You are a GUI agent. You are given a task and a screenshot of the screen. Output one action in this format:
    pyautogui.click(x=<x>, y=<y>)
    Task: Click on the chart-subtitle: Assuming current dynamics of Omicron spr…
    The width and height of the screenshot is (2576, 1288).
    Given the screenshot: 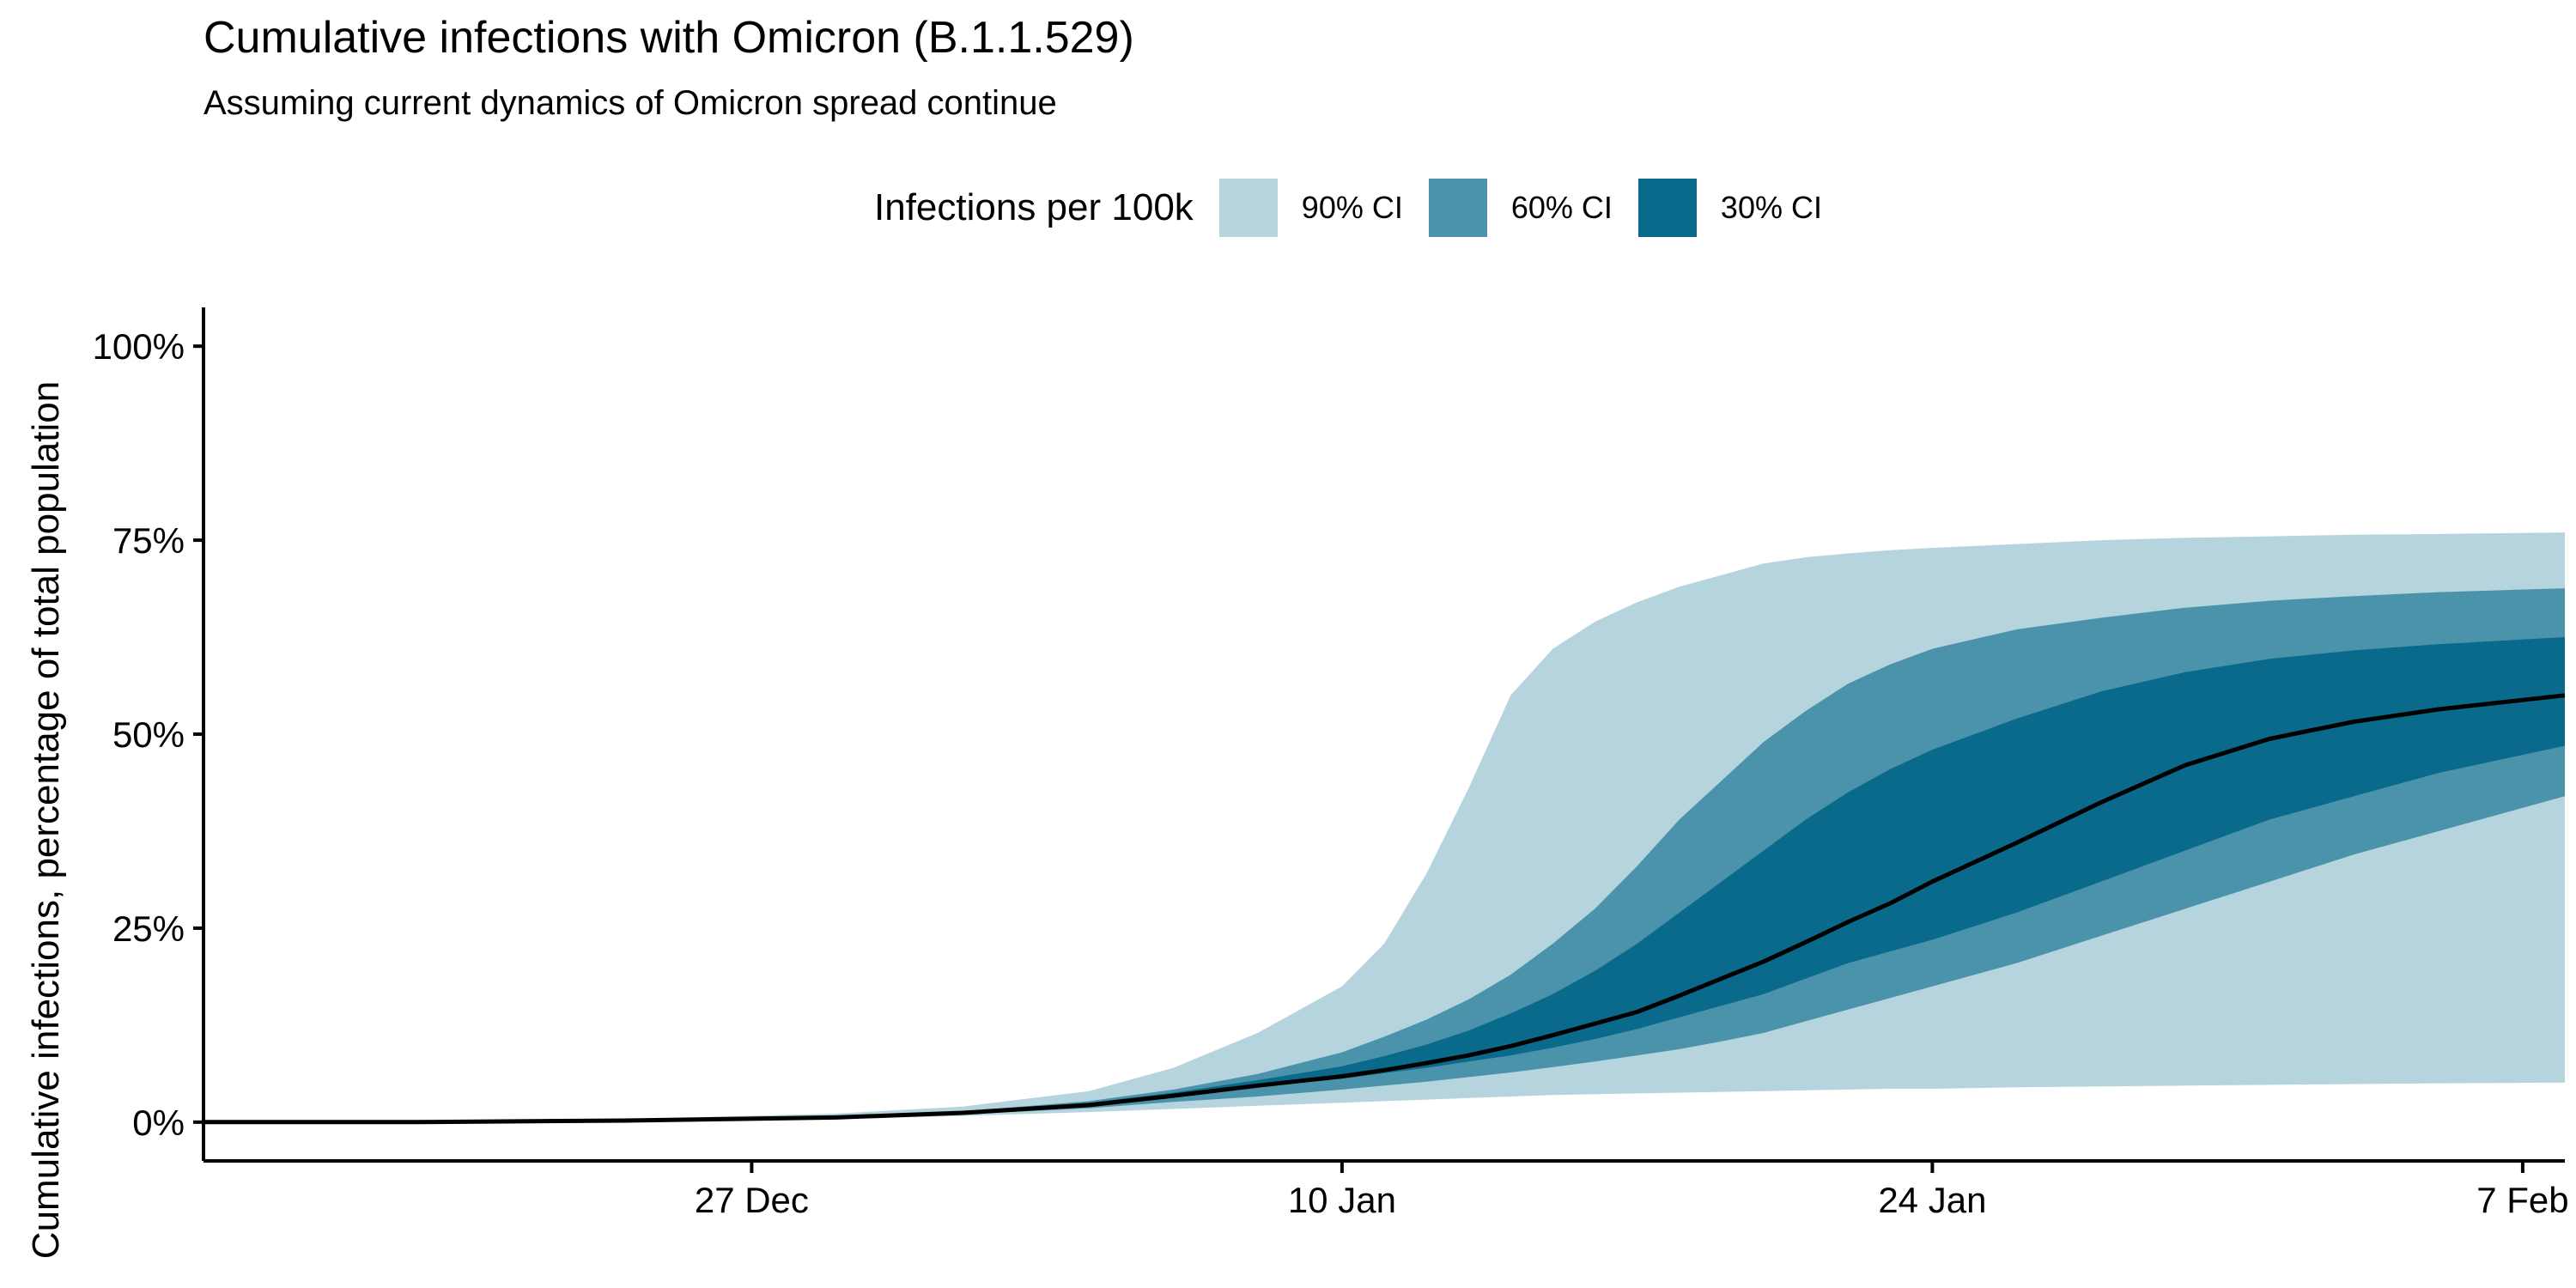 What is the action you would take?
    pyautogui.click(x=630, y=103)
    